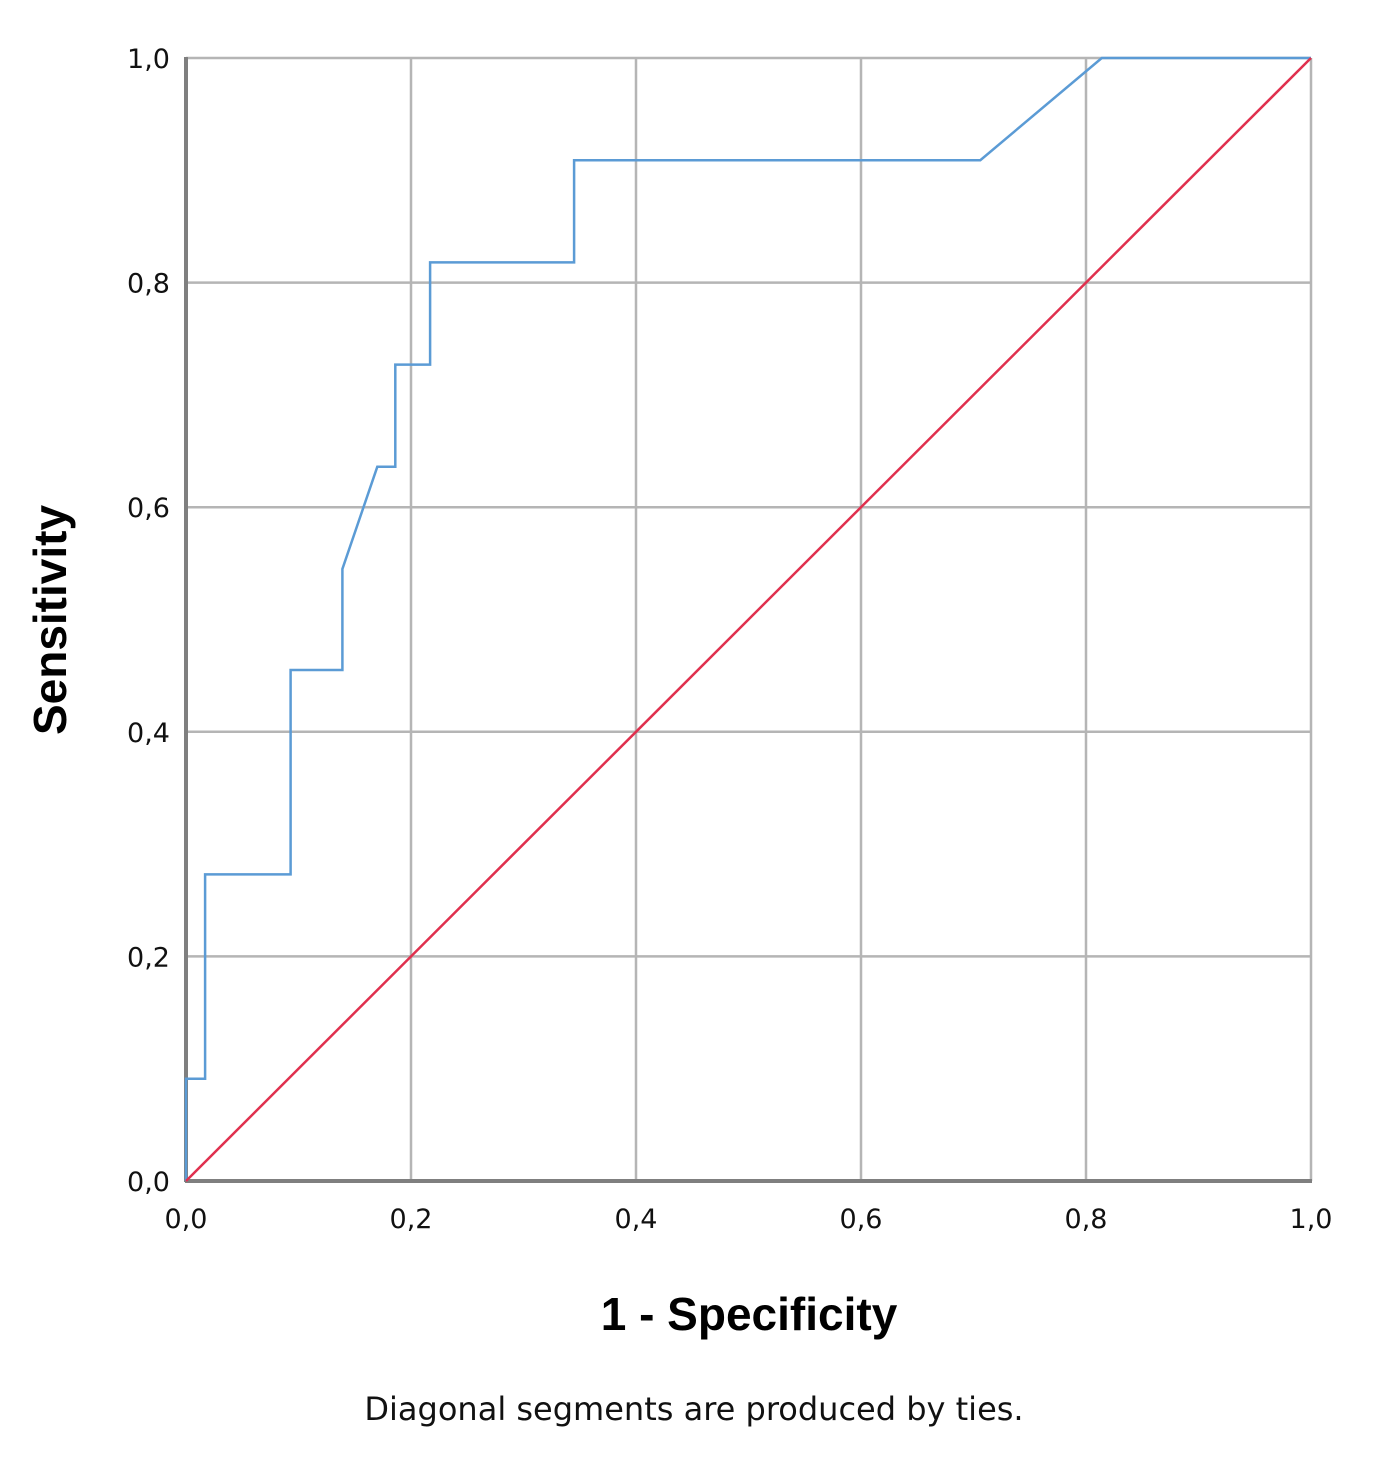  Describe the element at coordinates (749, 1314) in the screenshot. I see `x-axis-title: 1 - Specificity` at that location.